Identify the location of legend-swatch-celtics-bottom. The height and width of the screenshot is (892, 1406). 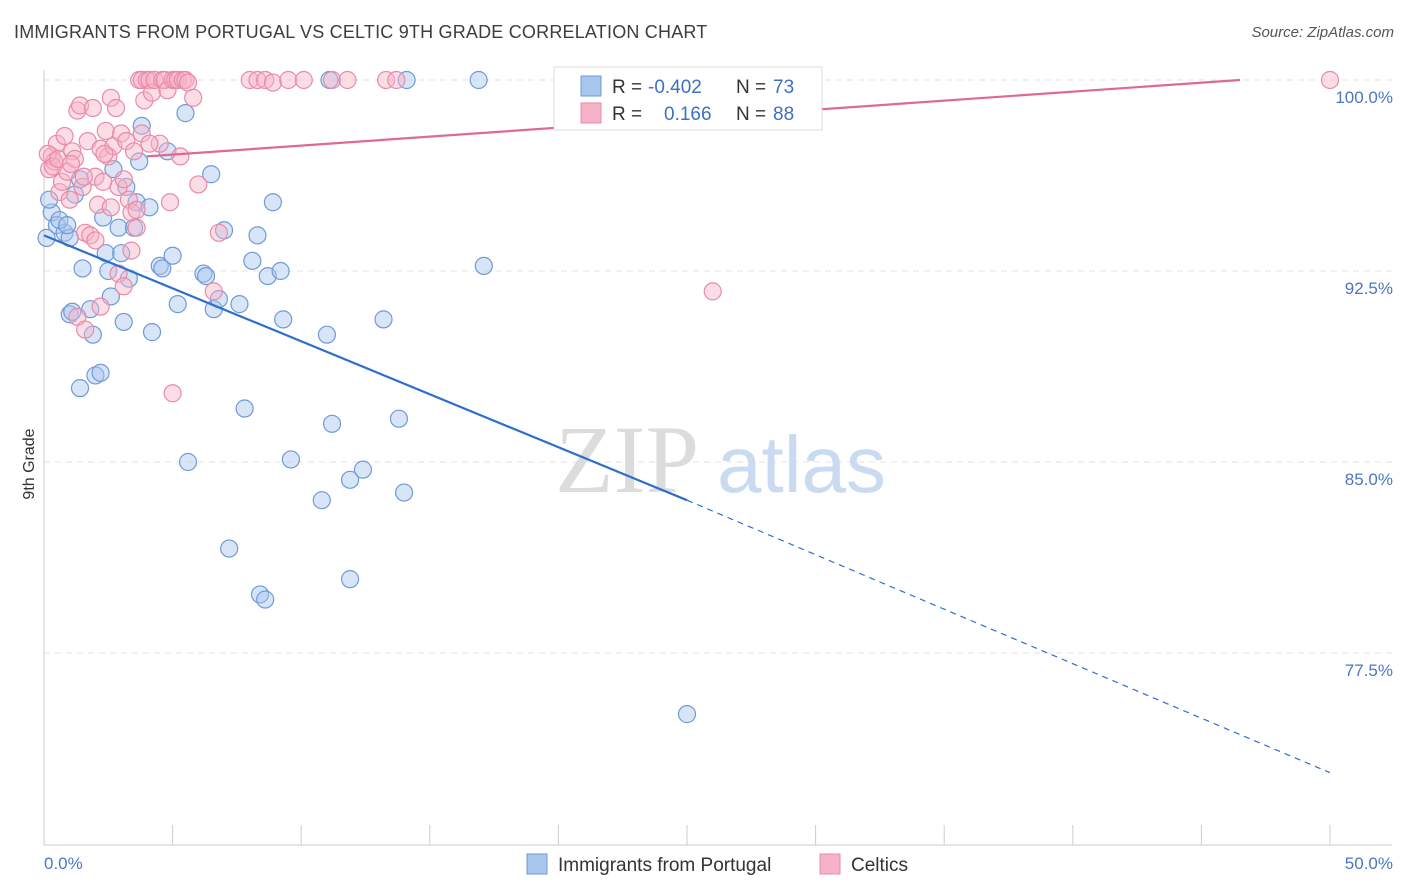
(830, 864).